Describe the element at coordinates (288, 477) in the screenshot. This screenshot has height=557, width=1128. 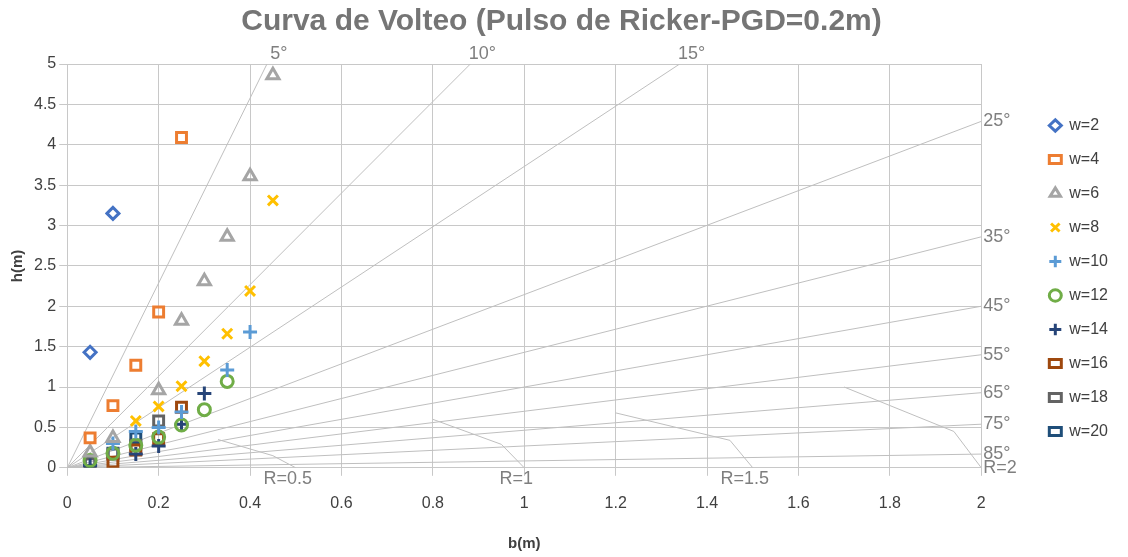
I see `annotation: R=0.5` at that location.